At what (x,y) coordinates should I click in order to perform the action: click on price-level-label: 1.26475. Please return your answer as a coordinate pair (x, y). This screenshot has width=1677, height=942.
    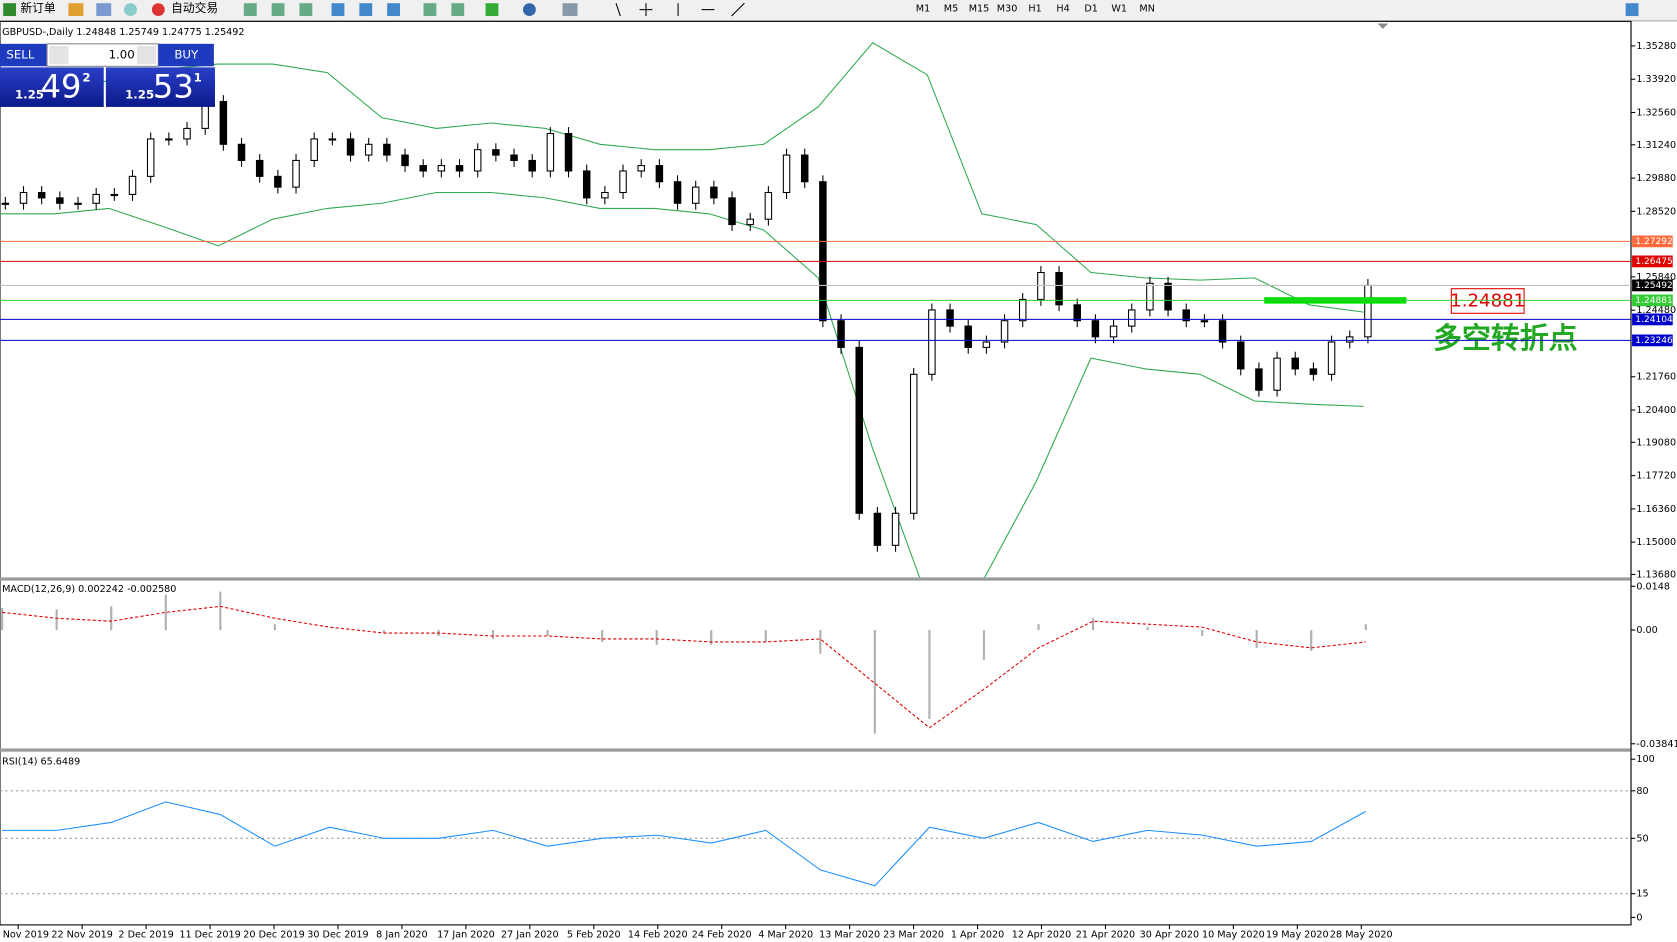
    Looking at the image, I should click on (1654, 262).